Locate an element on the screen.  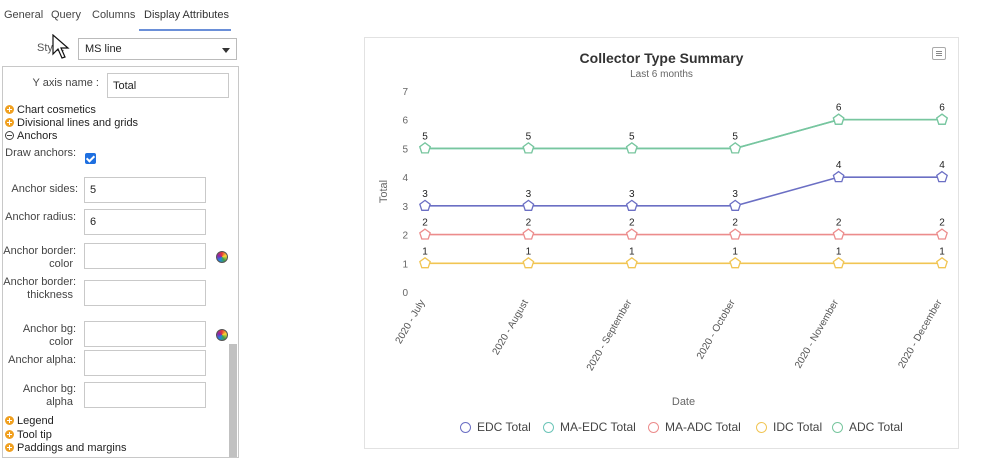
chart-menu-button is located at coordinates (939, 53).